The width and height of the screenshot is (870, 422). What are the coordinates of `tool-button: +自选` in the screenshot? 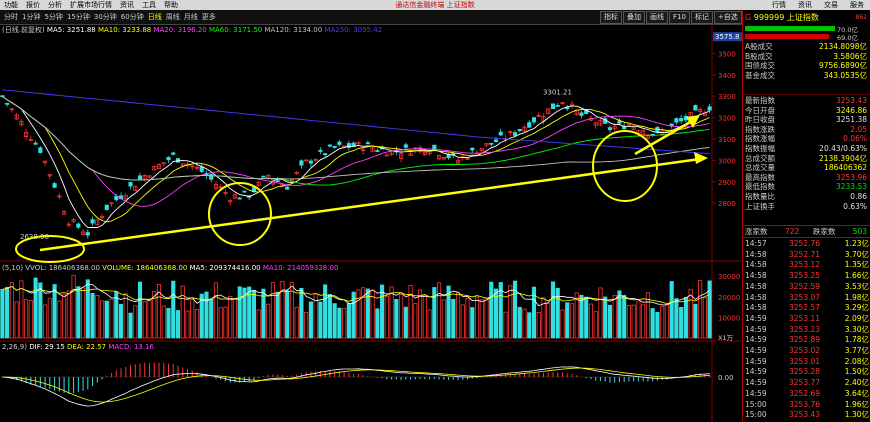 It's located at (727, 17).